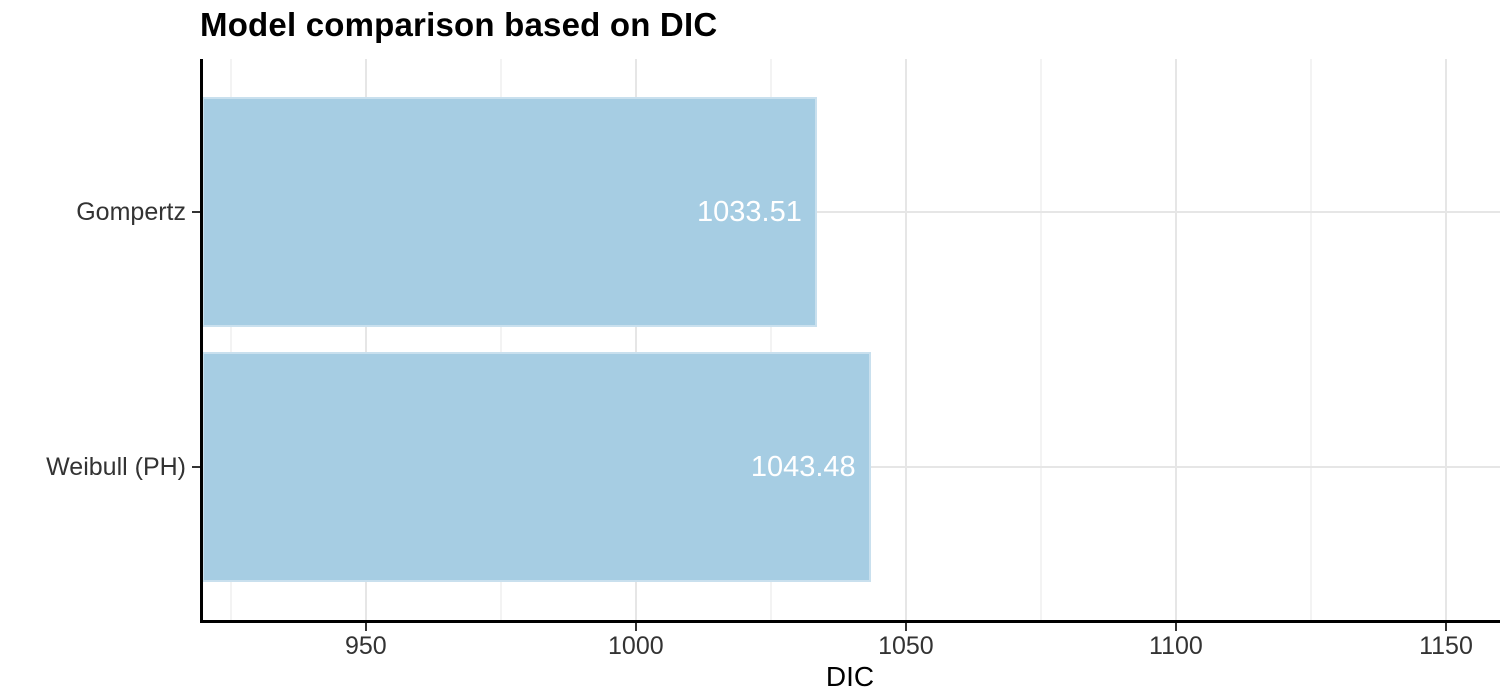  I want to click on x-axis-tick-label: 1050, so click(906, 646).